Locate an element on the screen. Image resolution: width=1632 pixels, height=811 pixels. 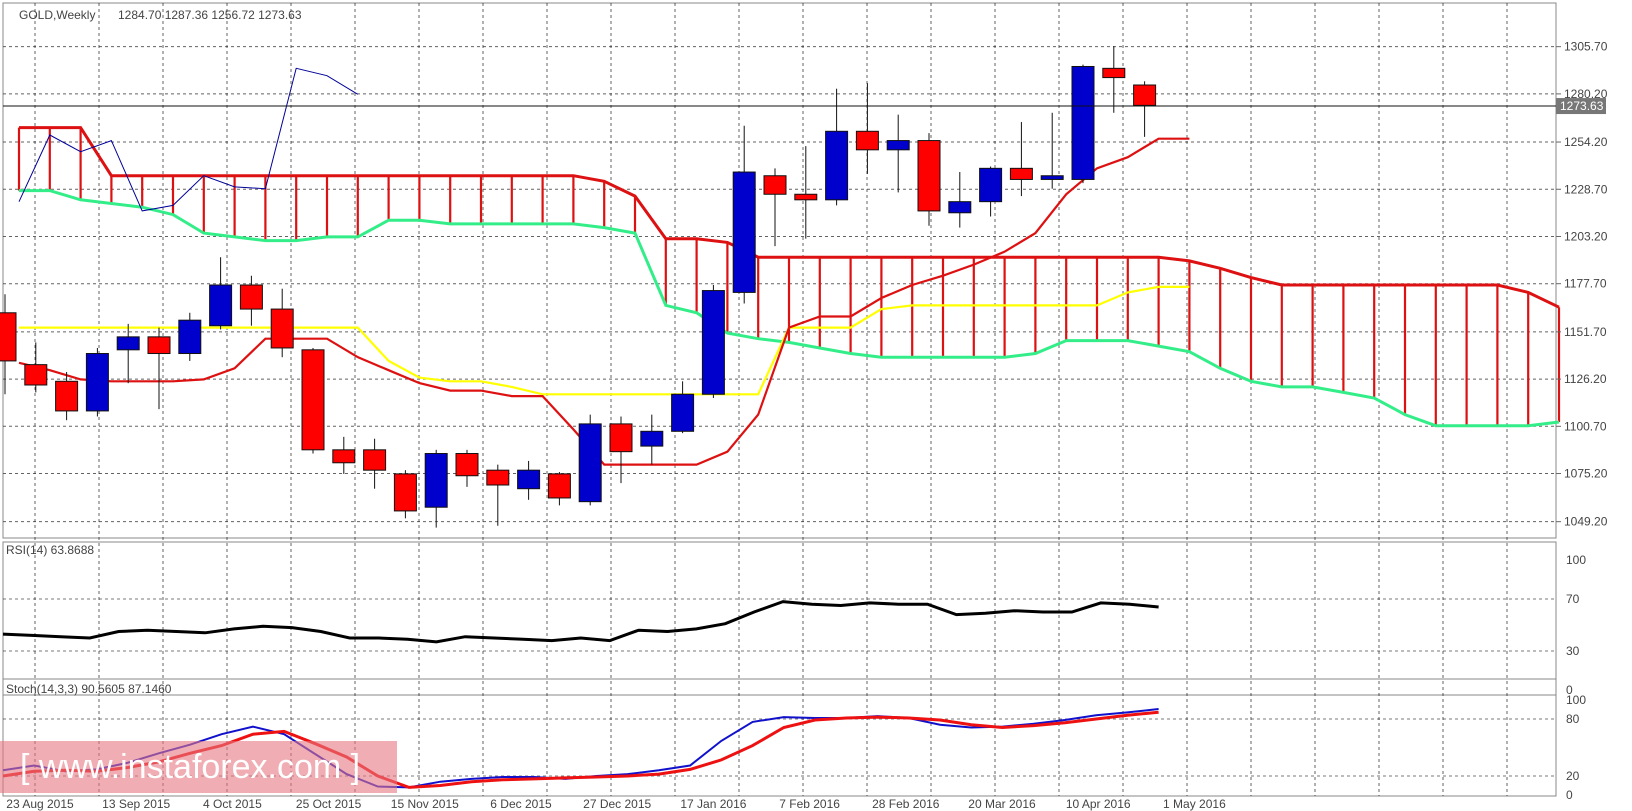
kijun-sen-line is located at coordinates (604, 340).